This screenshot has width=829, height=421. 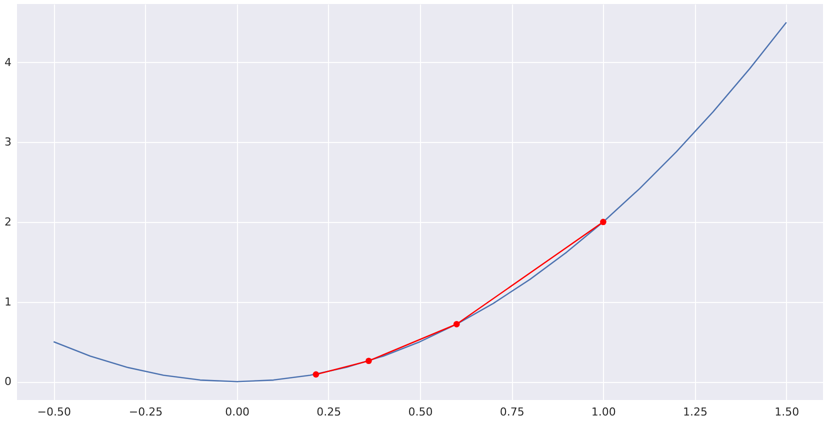 What do you see at coordinates (145, 412) in the screenshot?
I see `x-tick-label: −0.25` at bounding box center [145, 412].